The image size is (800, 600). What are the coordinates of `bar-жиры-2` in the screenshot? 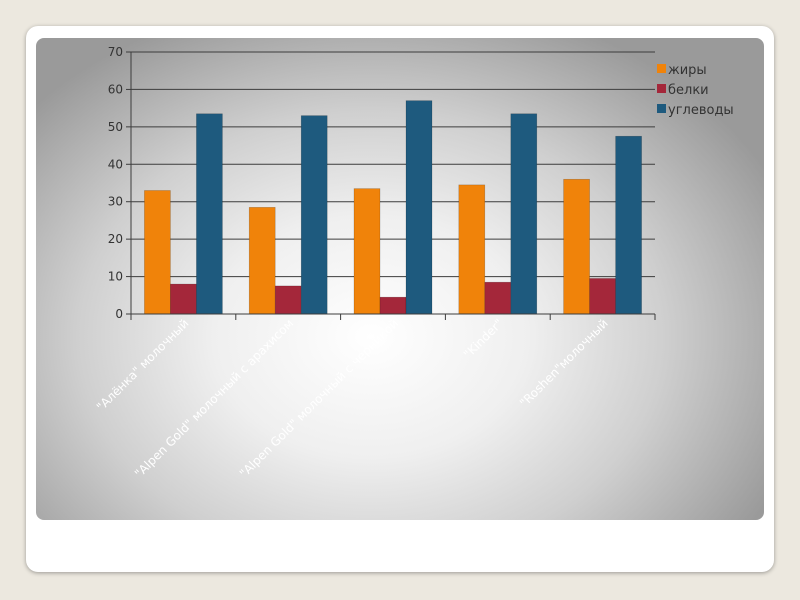 It's located at (367, 251).